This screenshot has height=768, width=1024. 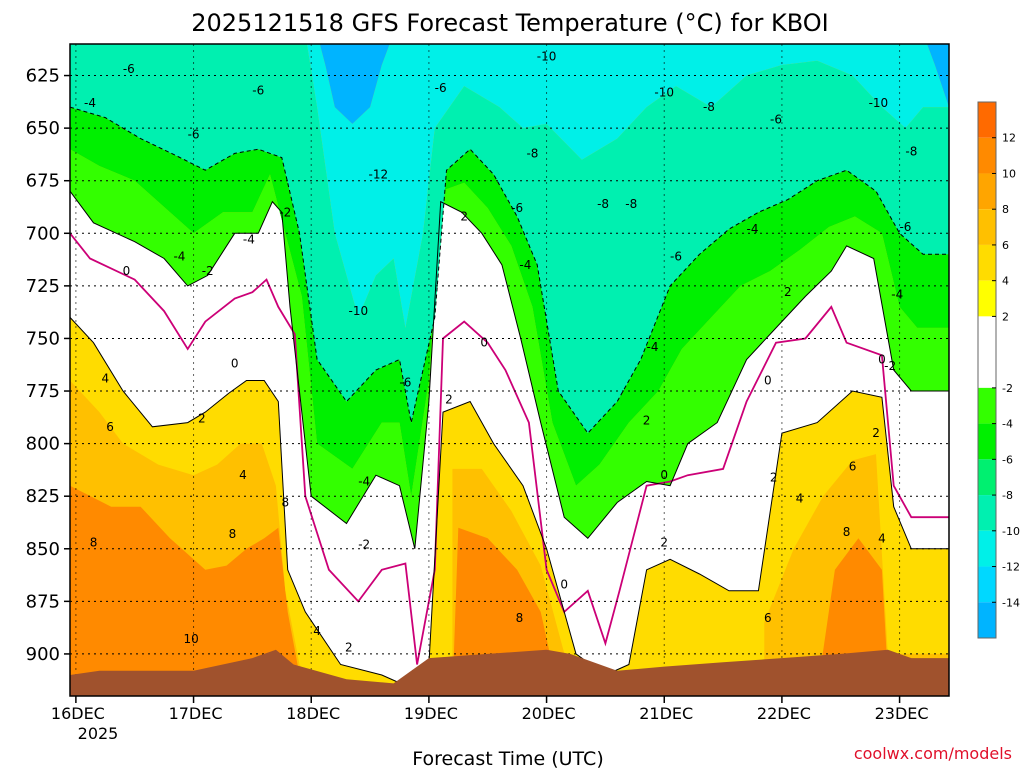 I want to click on colorbar-tick-label: 10, so click(x=1009, y=173).